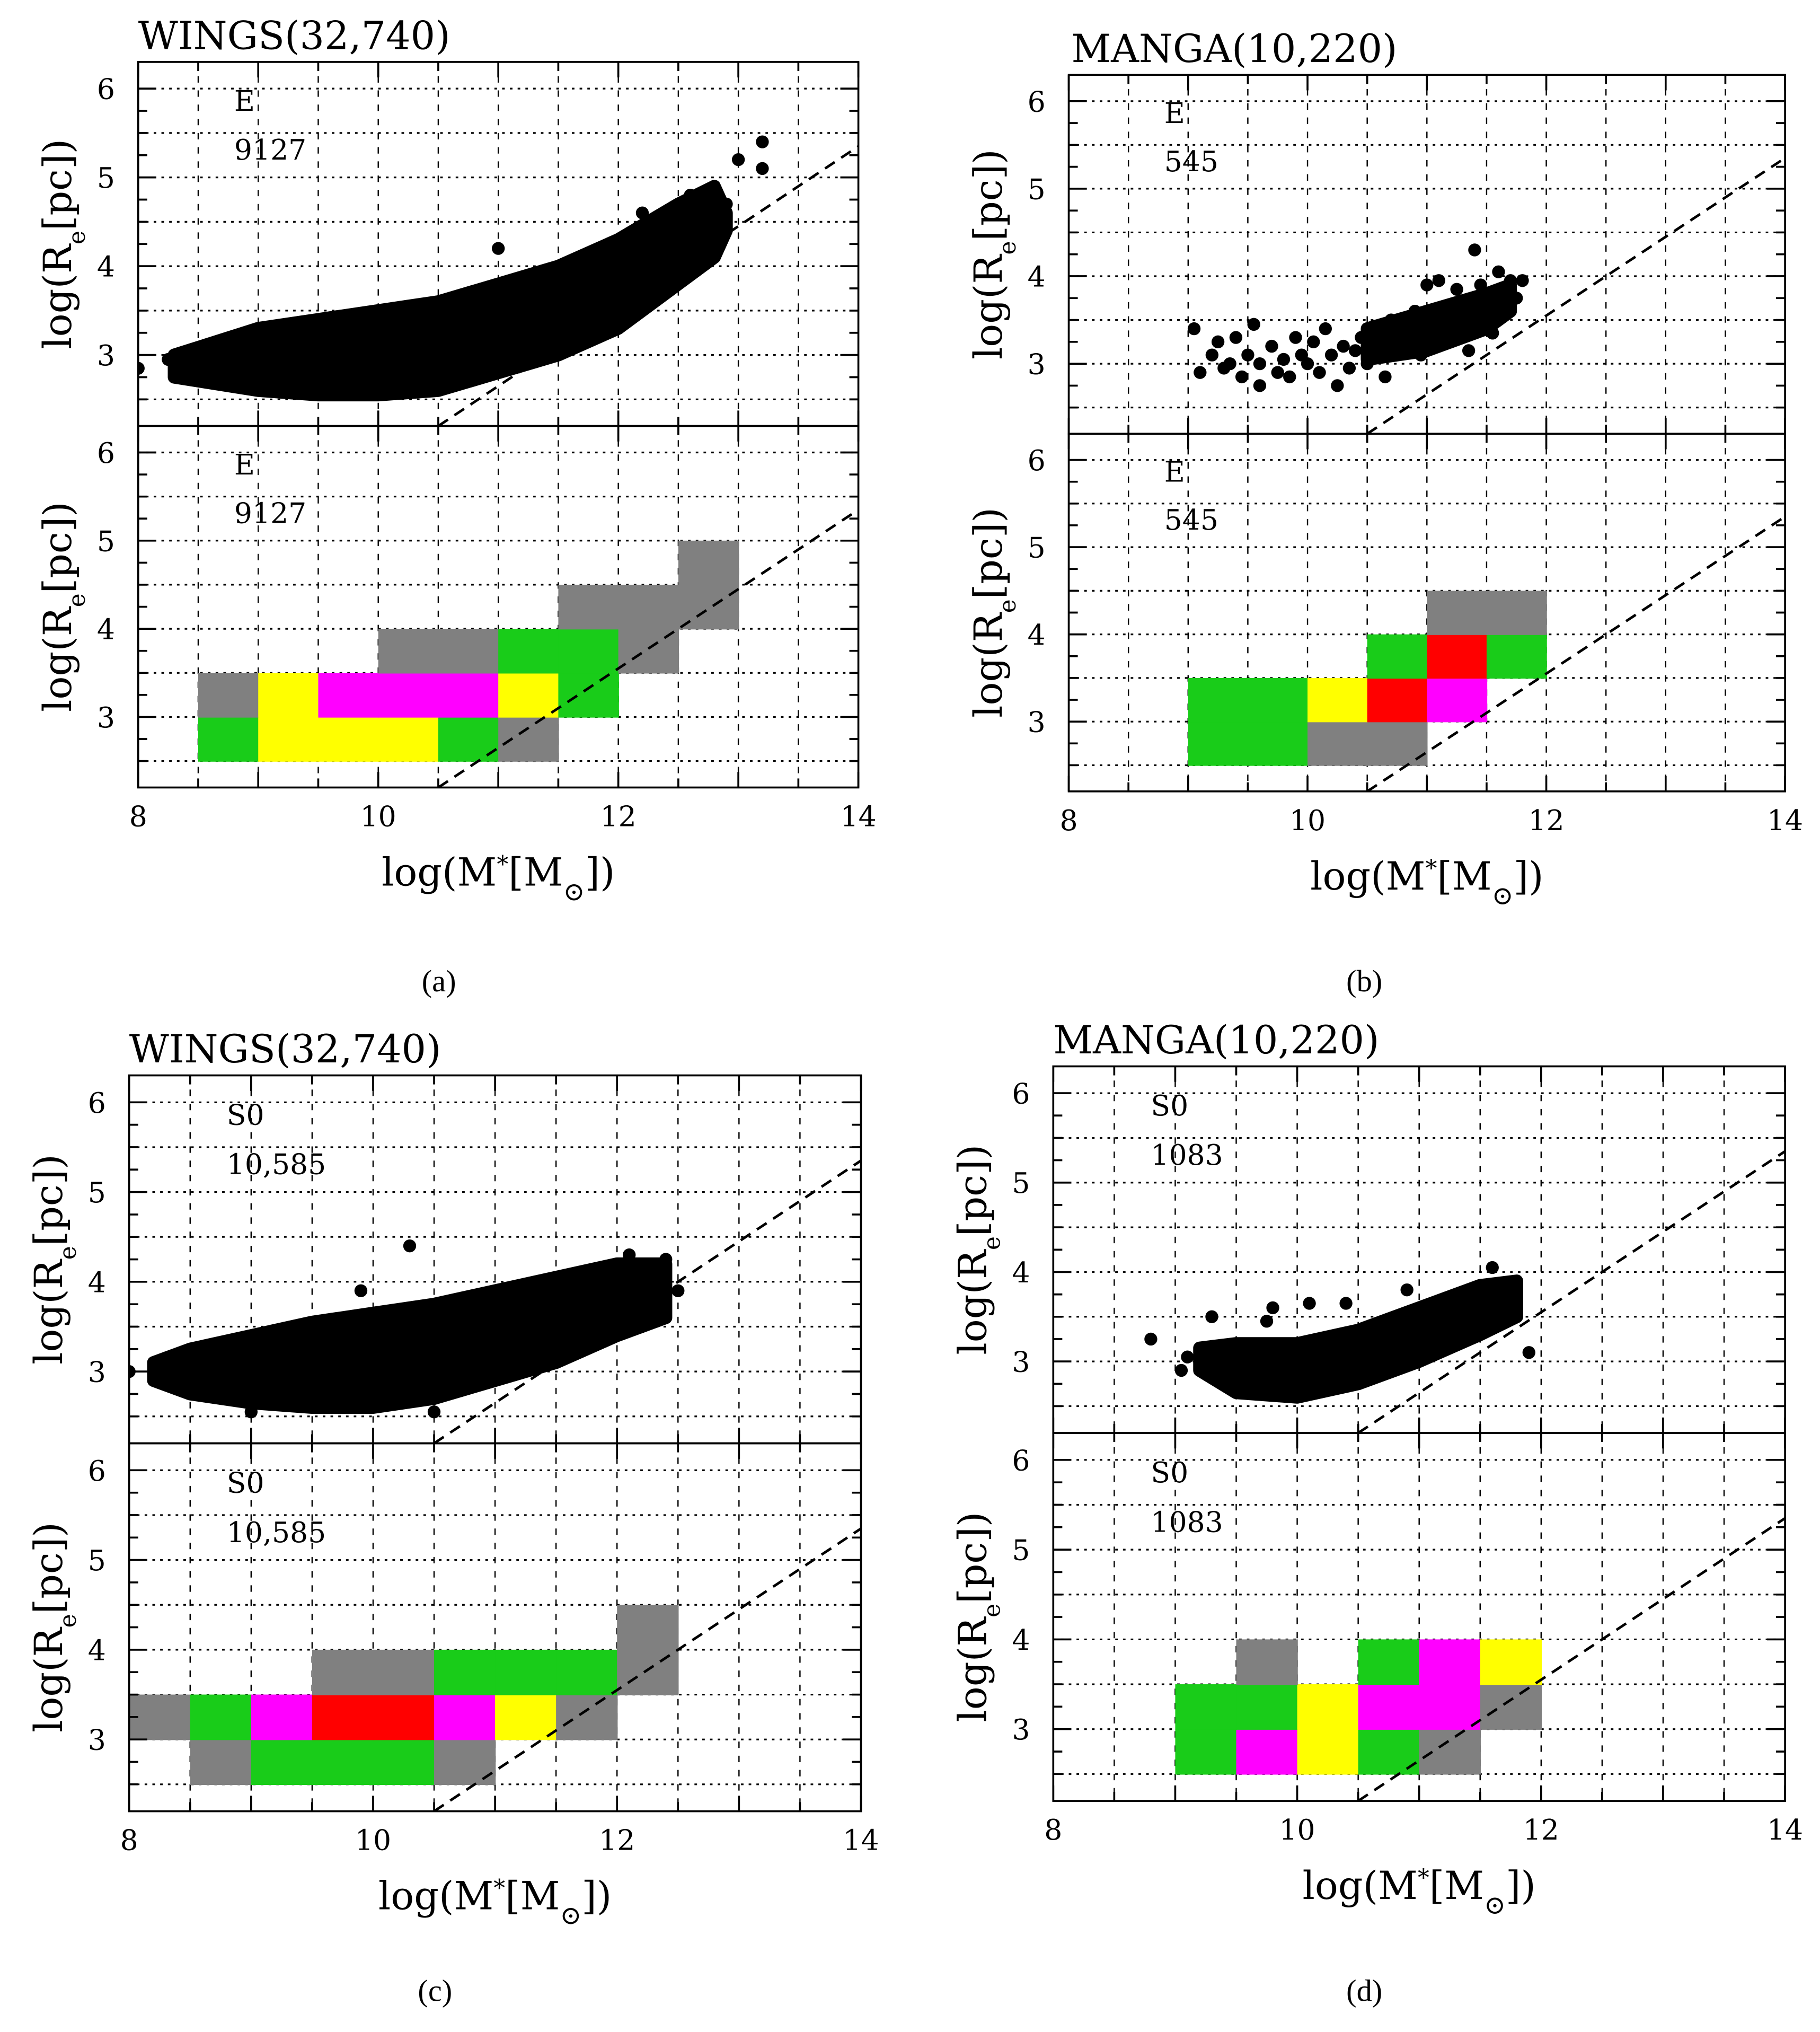 This screenshot has width=1820, height=2032. What do you see at coordinates (1234, 49) in the screenshot?
I see `panel-title: MANGA(10,220)` at bounding box center [1234, 49].